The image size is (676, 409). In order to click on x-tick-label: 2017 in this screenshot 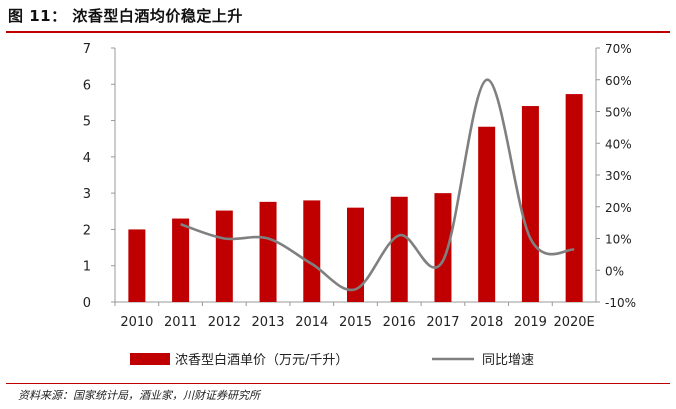, I will do `click(442, 322)`.